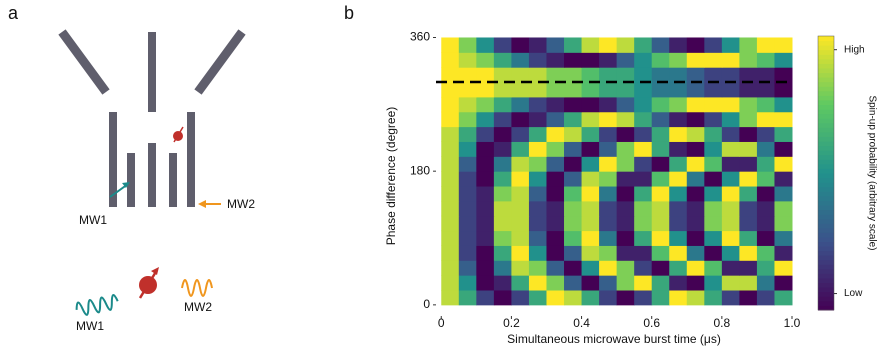 The width and height of the screenshot is (882, 346). Describe the element at coordinates (152, 118) in the screenshot. I see `device-schematic` at that location.